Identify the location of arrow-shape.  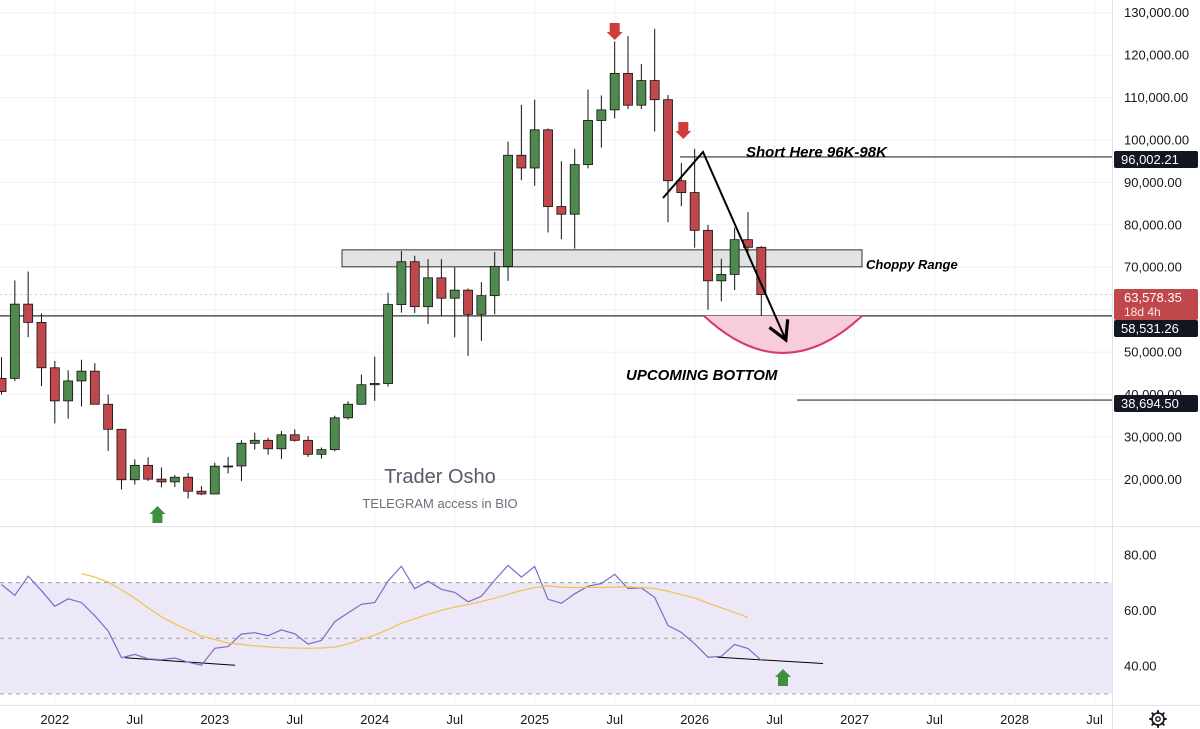
(683, 130).